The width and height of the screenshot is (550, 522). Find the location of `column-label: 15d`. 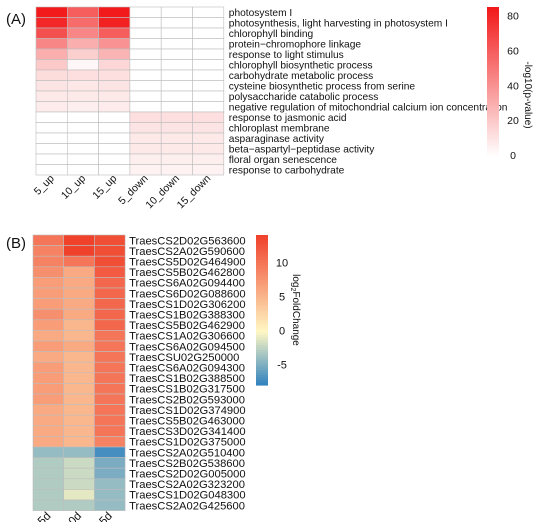

column-label: 15d is located at coordinates (104, 516).